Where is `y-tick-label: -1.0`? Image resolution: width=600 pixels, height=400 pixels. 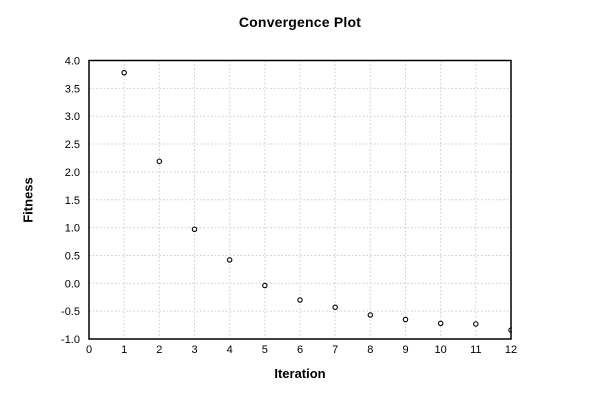 y-tick-label: -1.0 is located at coordinates (70, 340).